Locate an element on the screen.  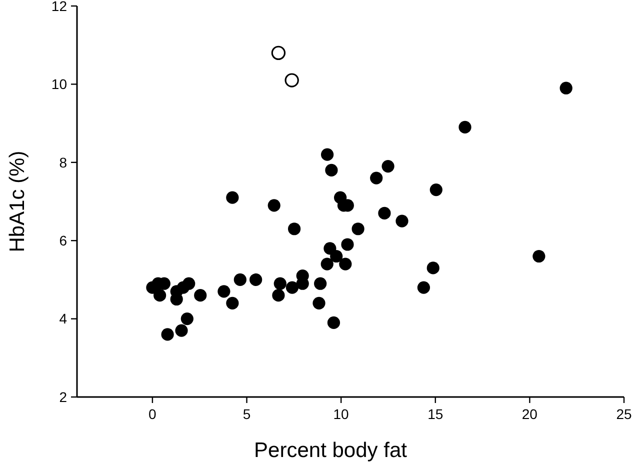
x-axis-title: Percent body fat is located at coordinates (331, 450).